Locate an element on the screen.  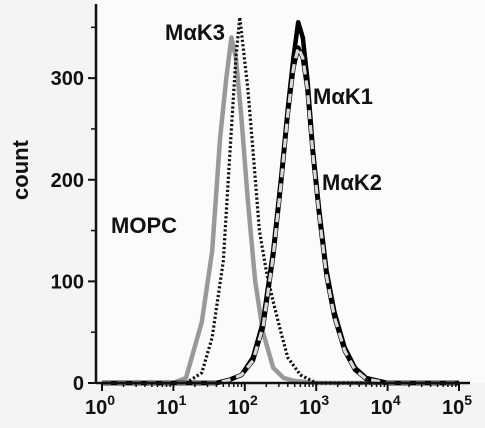
y-axis-label: count is located at coordinates (20, 169).